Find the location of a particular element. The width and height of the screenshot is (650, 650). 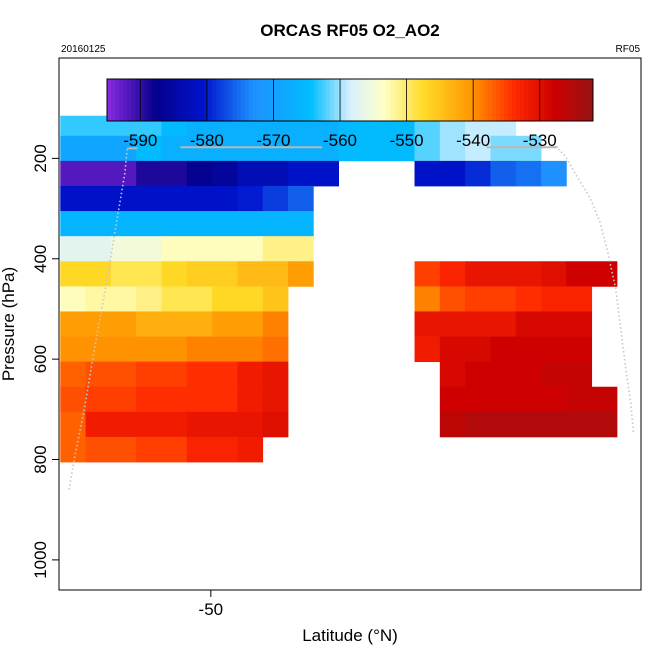

colorbar-tick-label: -530 is located at coordinates (540, 140).